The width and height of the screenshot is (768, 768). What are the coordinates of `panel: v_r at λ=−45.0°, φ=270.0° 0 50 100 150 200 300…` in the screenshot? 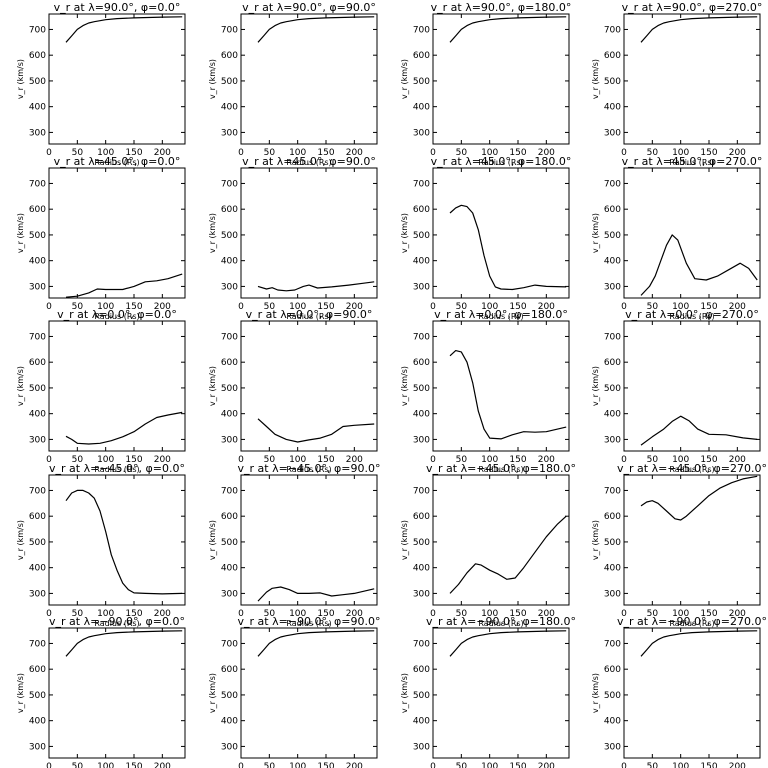 It's located at (679, 545).